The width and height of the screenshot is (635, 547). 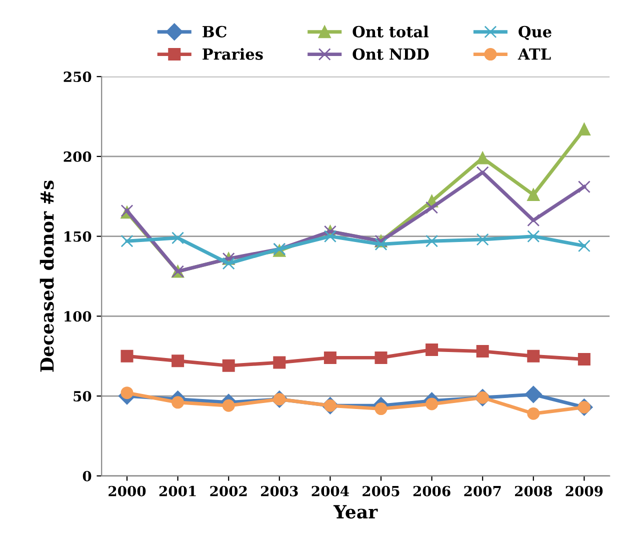 What do you see at coordinates (330, 491) in the screenshot?
I see `x-tick-label: 2004` at bounding box center [330, 491].